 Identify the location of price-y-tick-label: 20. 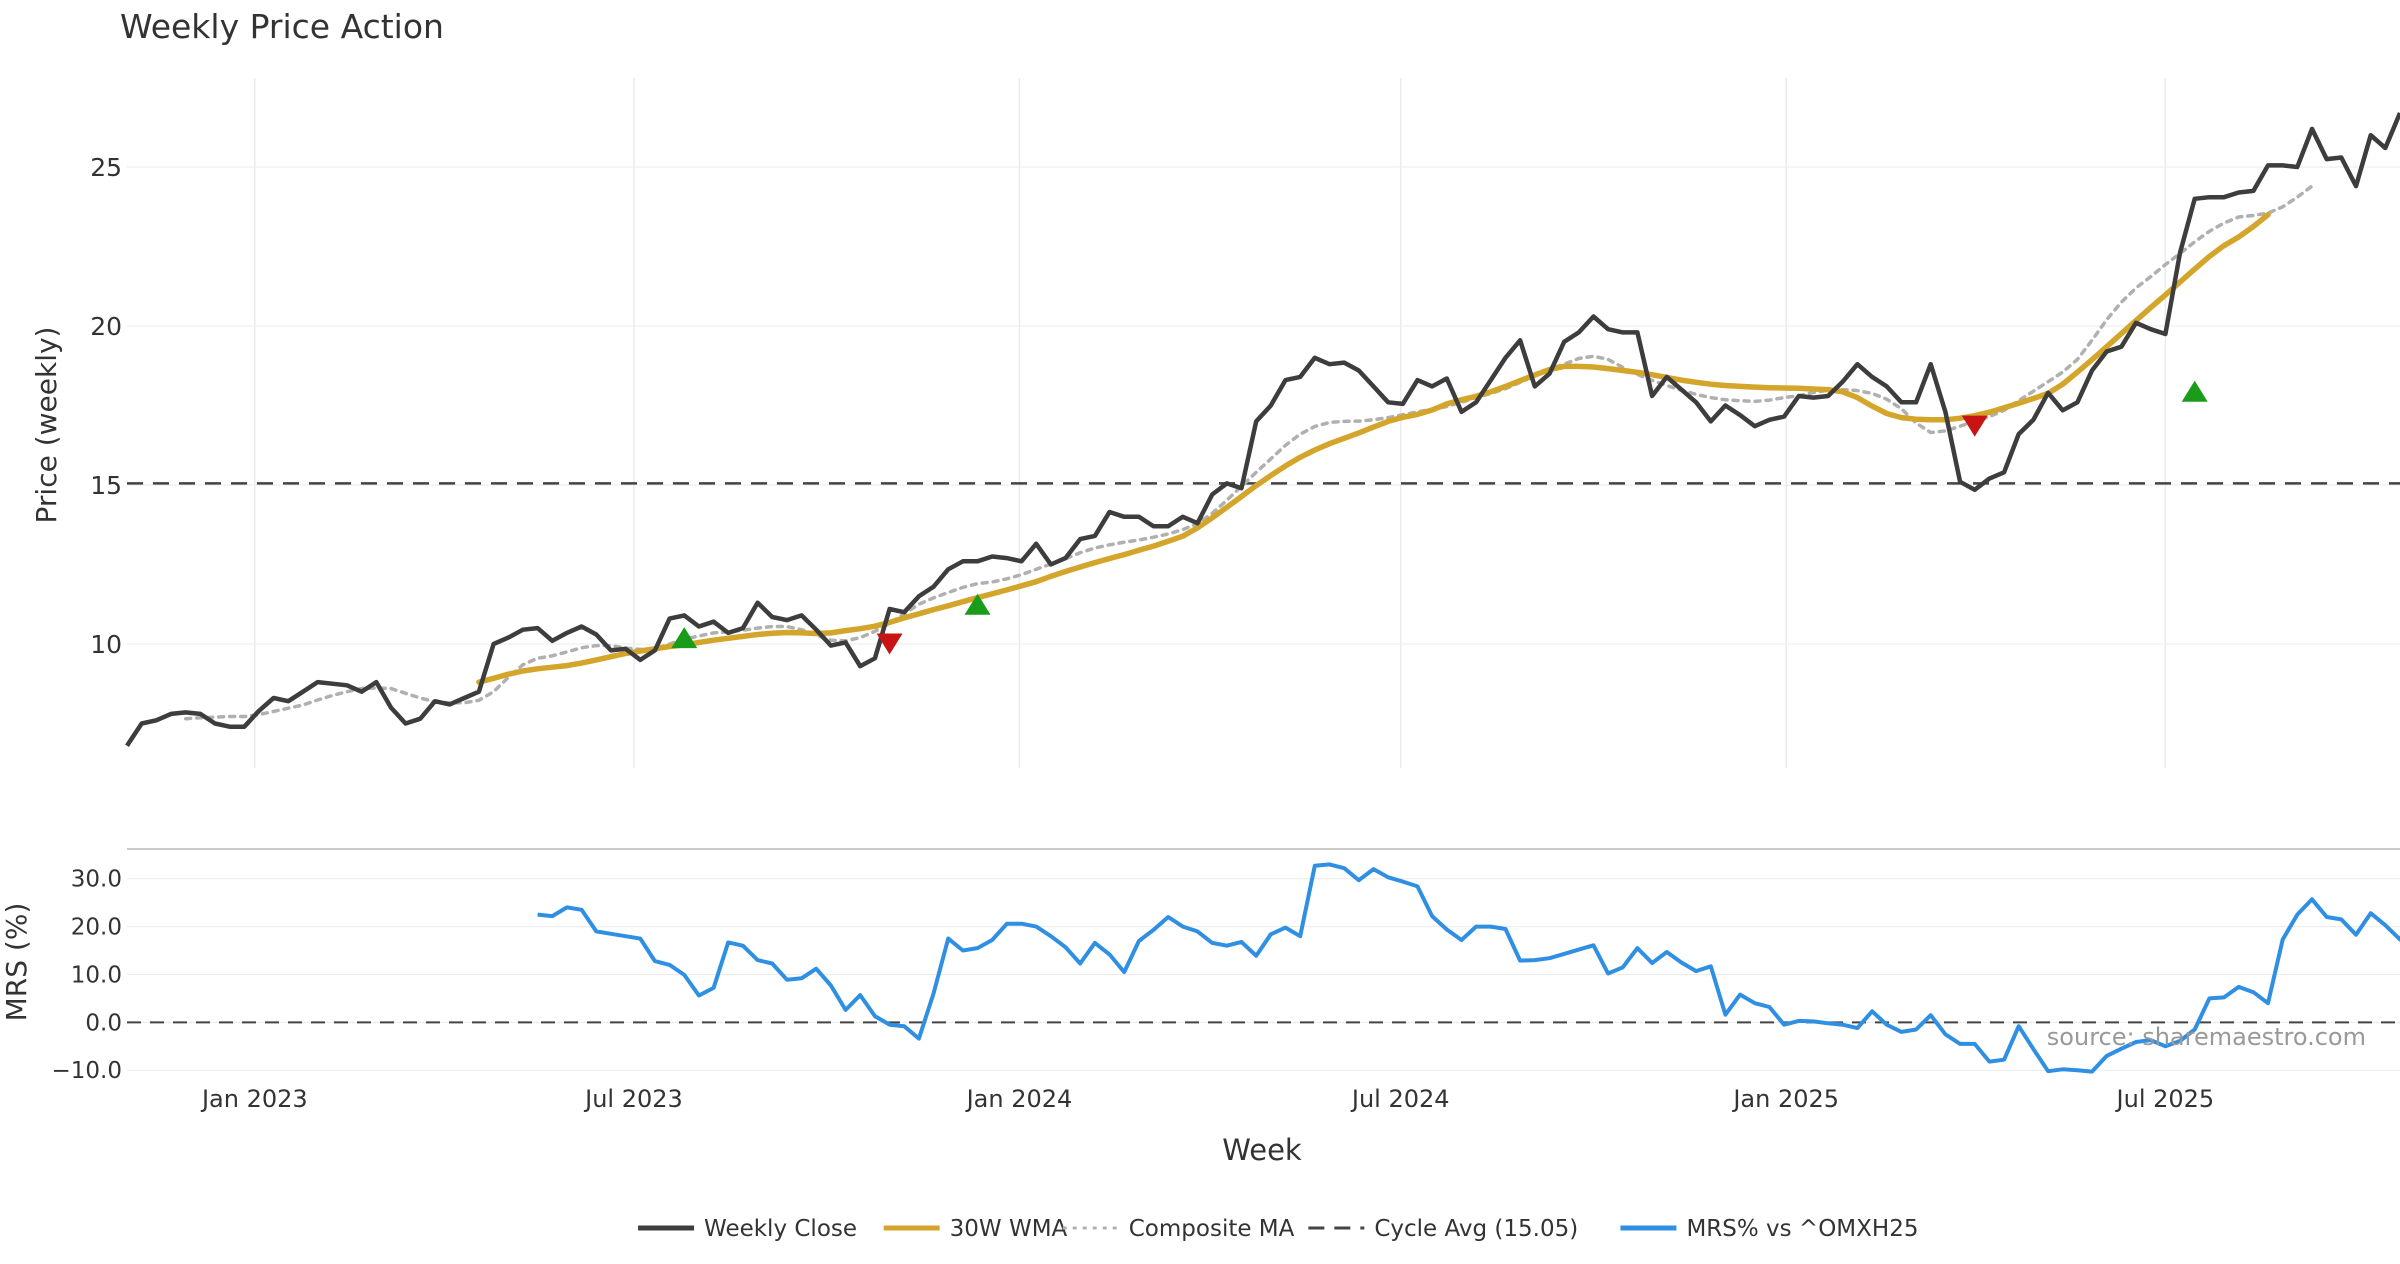
(106, 326).